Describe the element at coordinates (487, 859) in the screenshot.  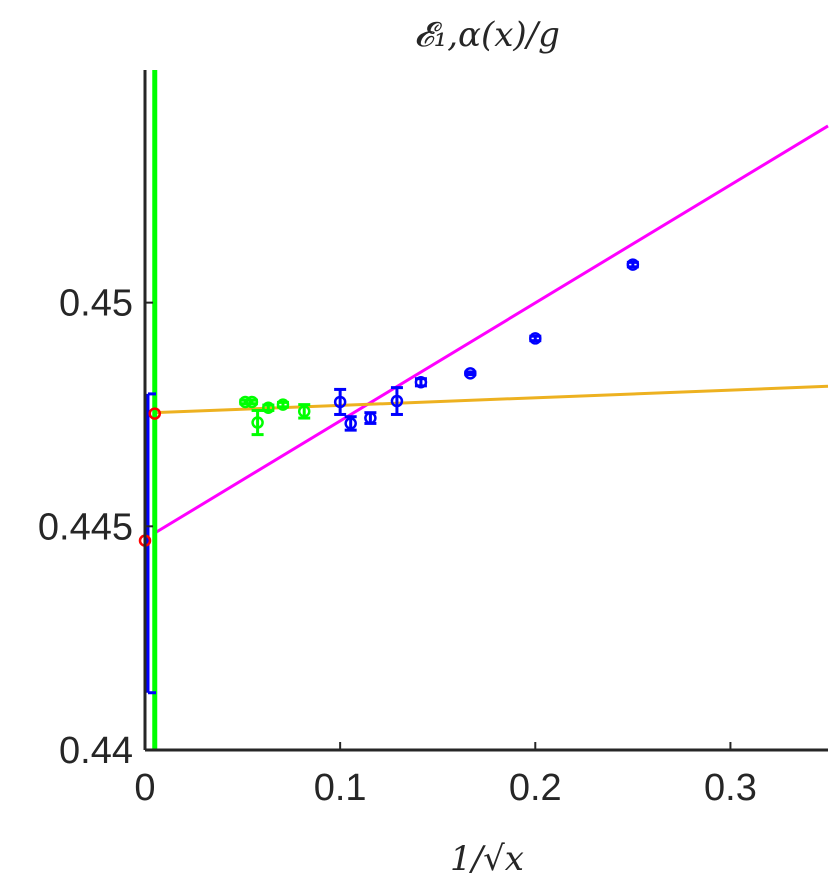
I see `x-axis-label: 1/√x` at that location.